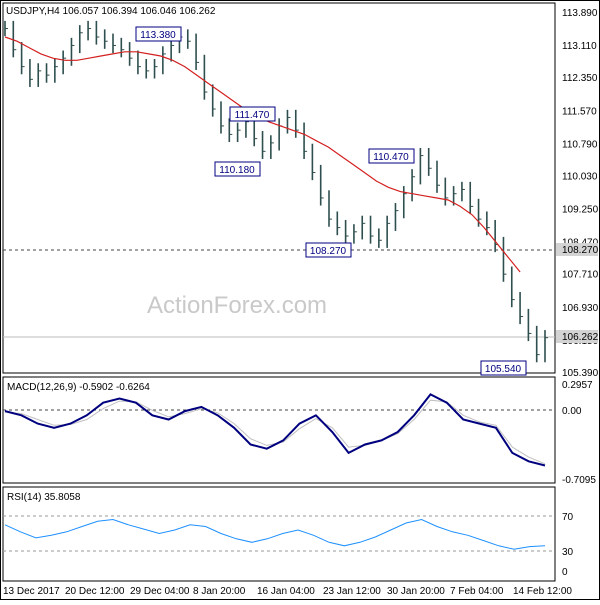 The height and width of the screenshot is (605, 600). I want to click on time-tick: 23 Jan 12:00, so click(352, 591).